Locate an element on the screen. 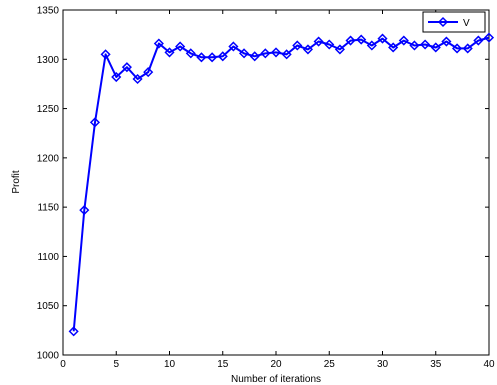 The height and width of the screenshot is (385, 497). x-tick-label: 0 is located at coordinates (63, 364).